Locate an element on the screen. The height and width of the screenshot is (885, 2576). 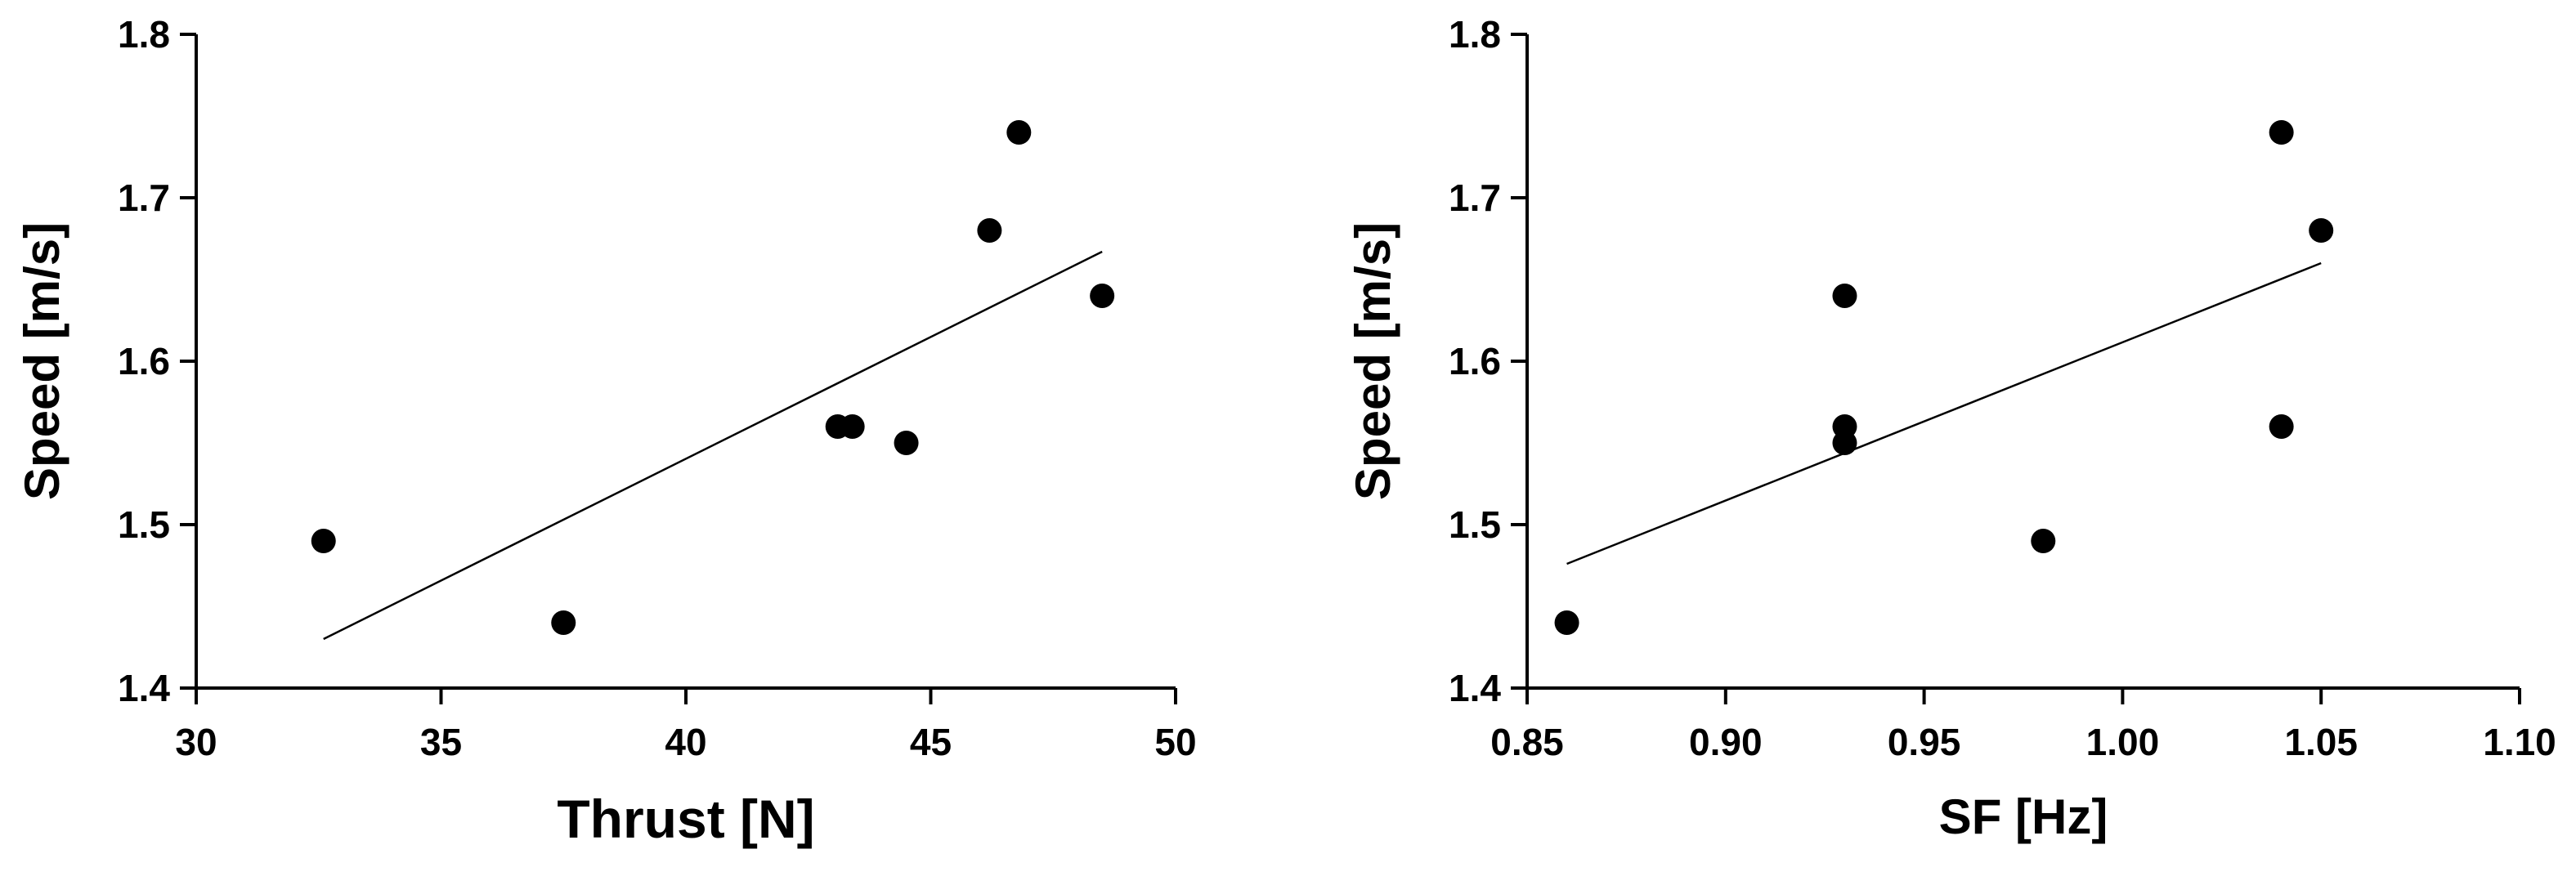
thrust-y-tick-label: 1.6 is located at coordinates (144, 361).